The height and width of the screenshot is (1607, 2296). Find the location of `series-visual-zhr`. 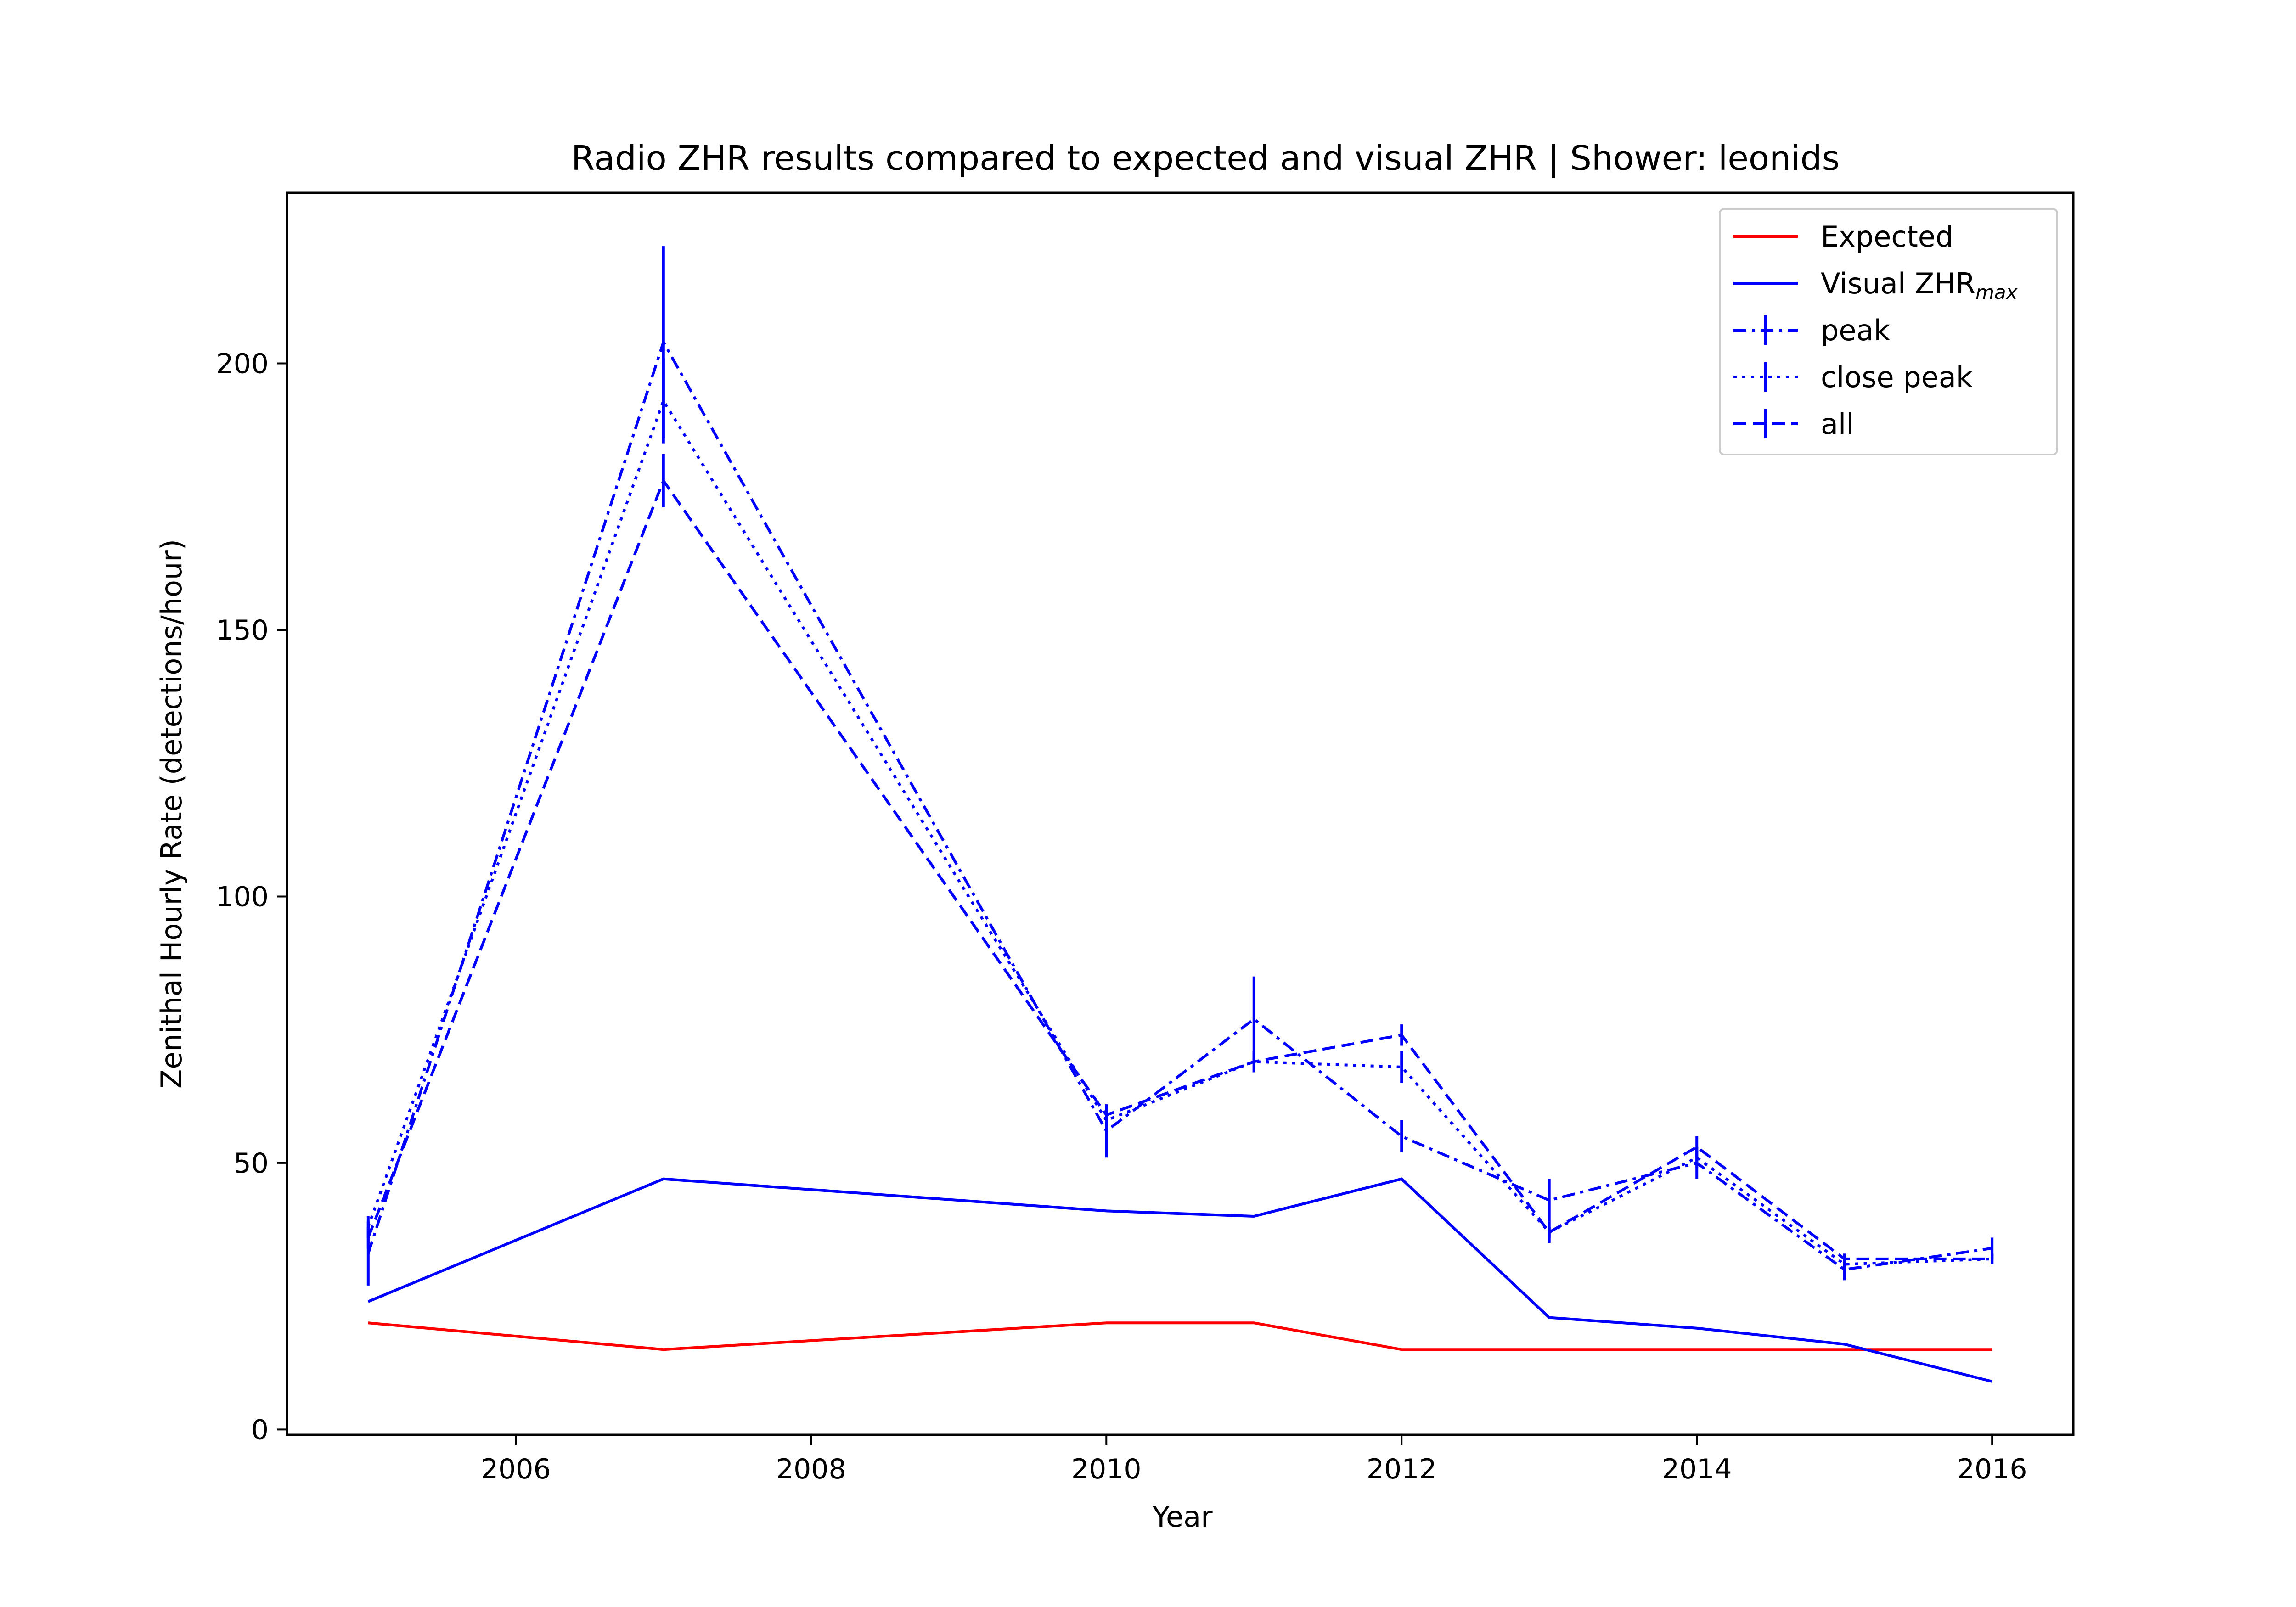

series-visual-zhr is located at coordinates (1179, 1280).